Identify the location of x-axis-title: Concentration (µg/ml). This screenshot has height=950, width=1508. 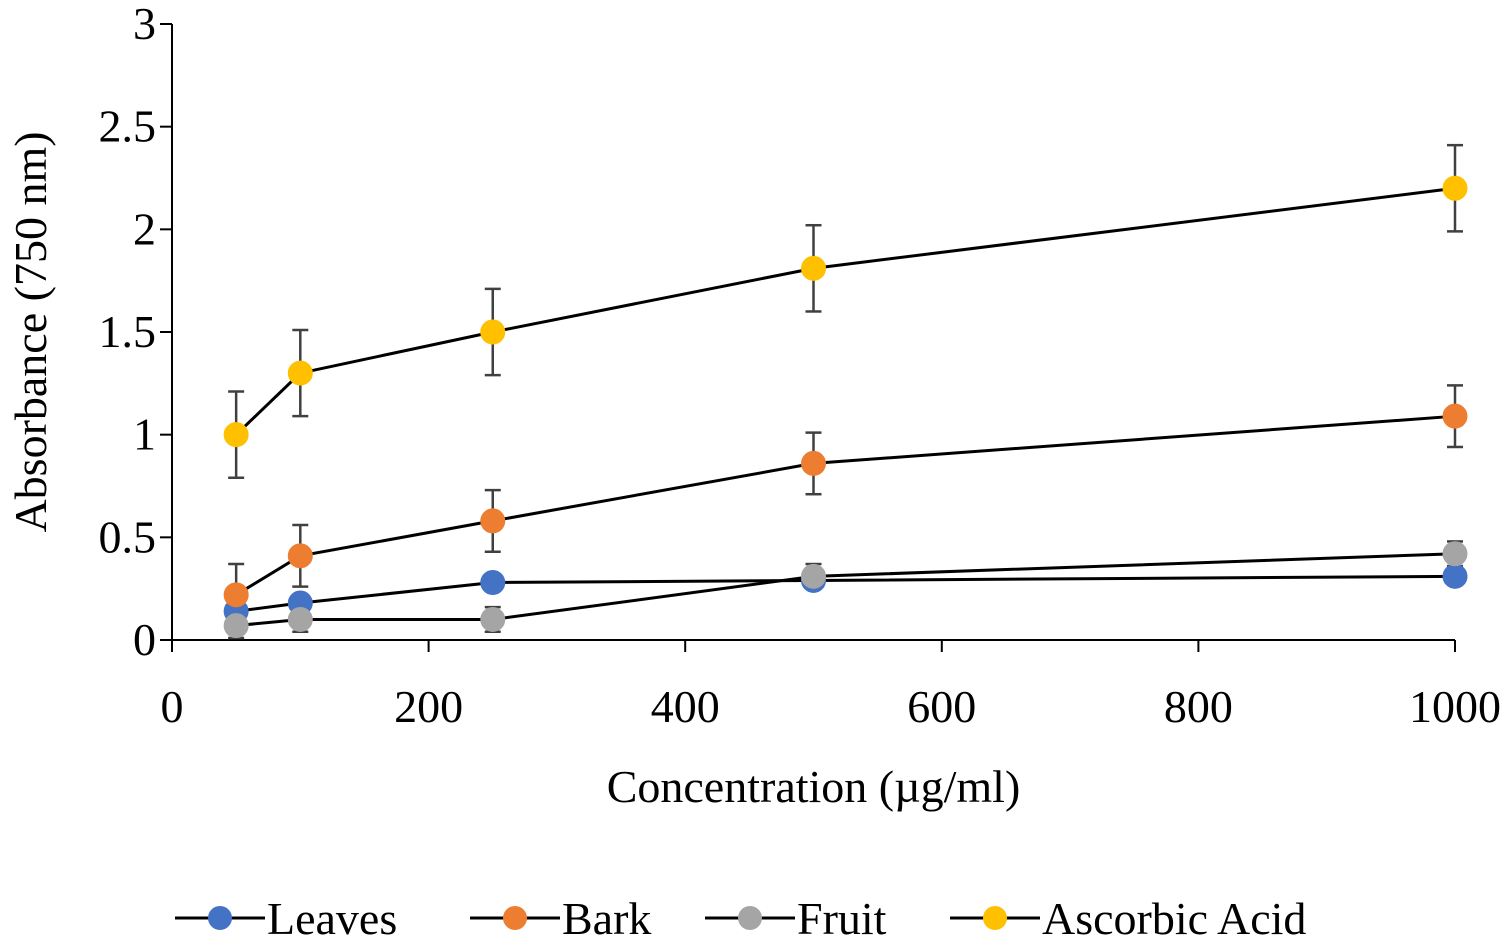
(814, 786).